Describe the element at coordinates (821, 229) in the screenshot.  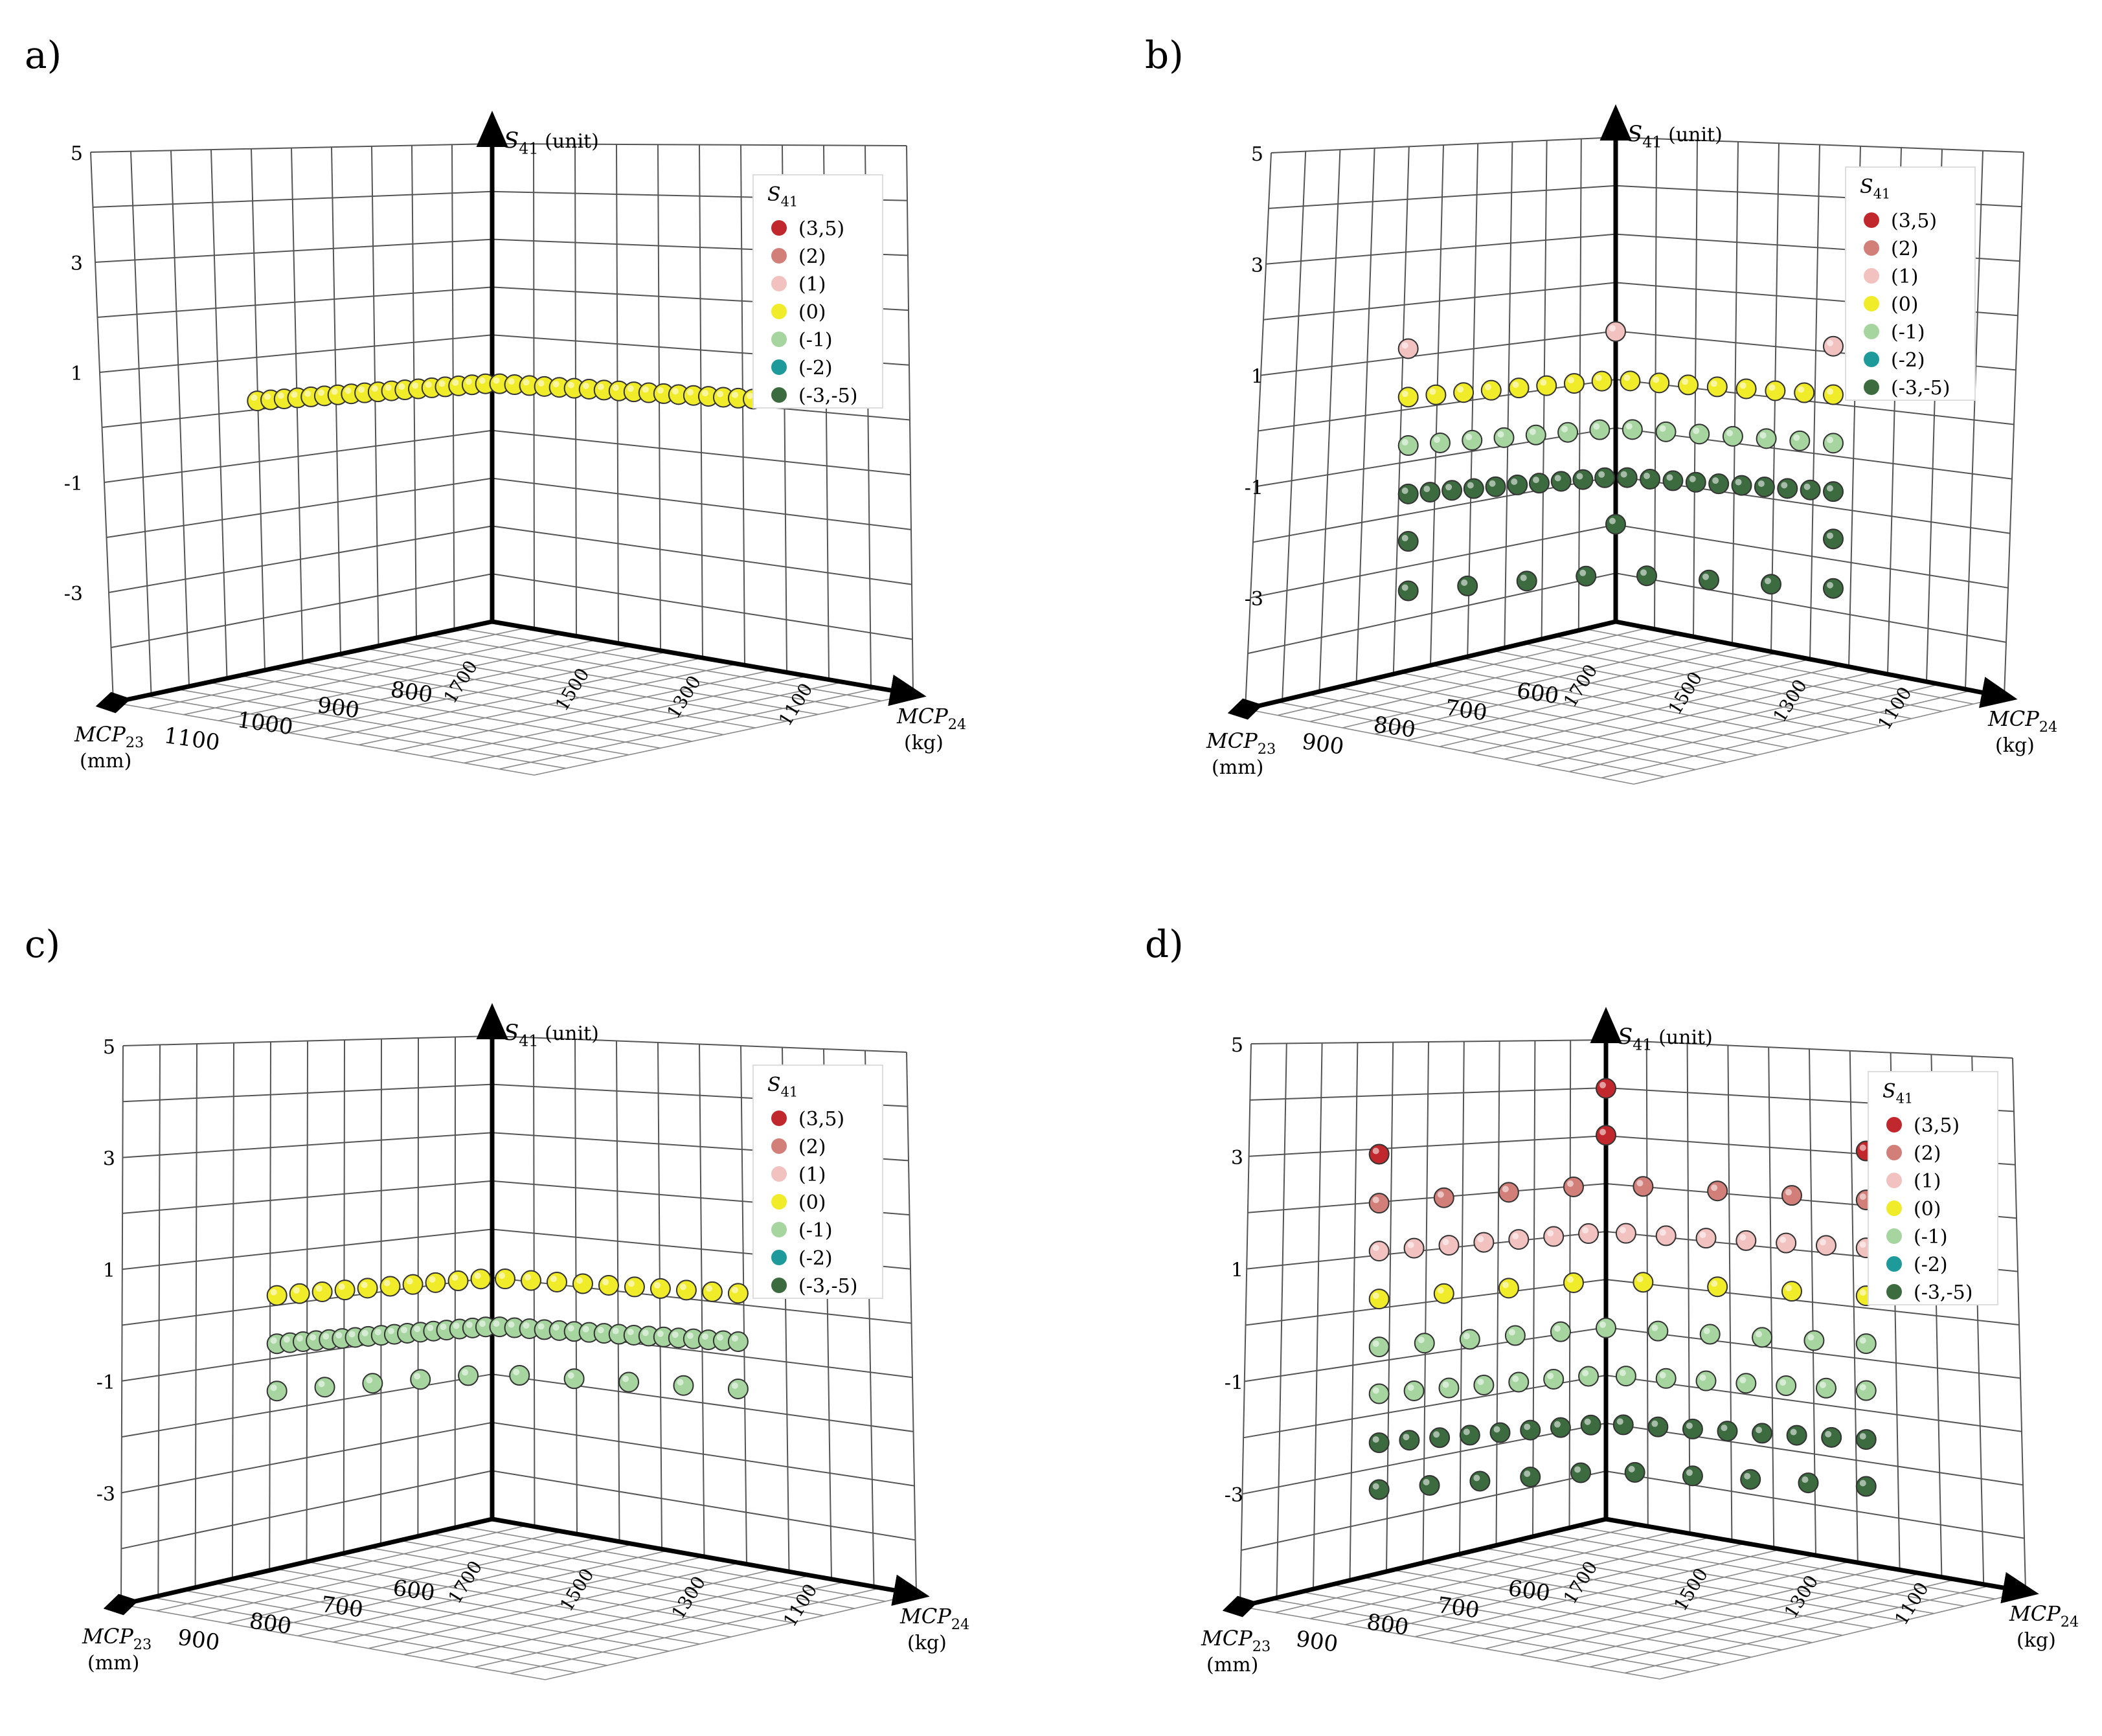
I see `legend-item-label: (3,5)` at that location.